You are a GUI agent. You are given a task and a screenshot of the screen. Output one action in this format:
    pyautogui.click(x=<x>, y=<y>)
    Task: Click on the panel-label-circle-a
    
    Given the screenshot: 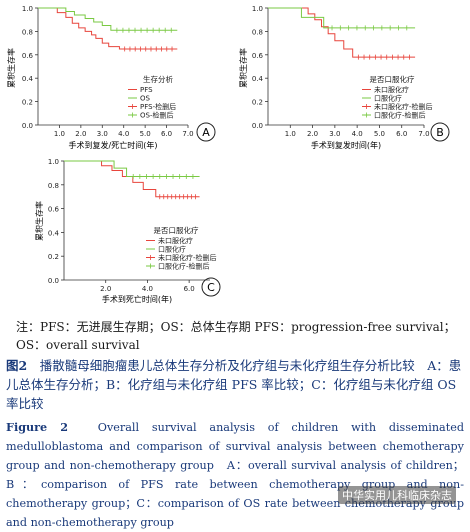 What is the action you would take?
    pyautogui.click(x=206, y=132)
    